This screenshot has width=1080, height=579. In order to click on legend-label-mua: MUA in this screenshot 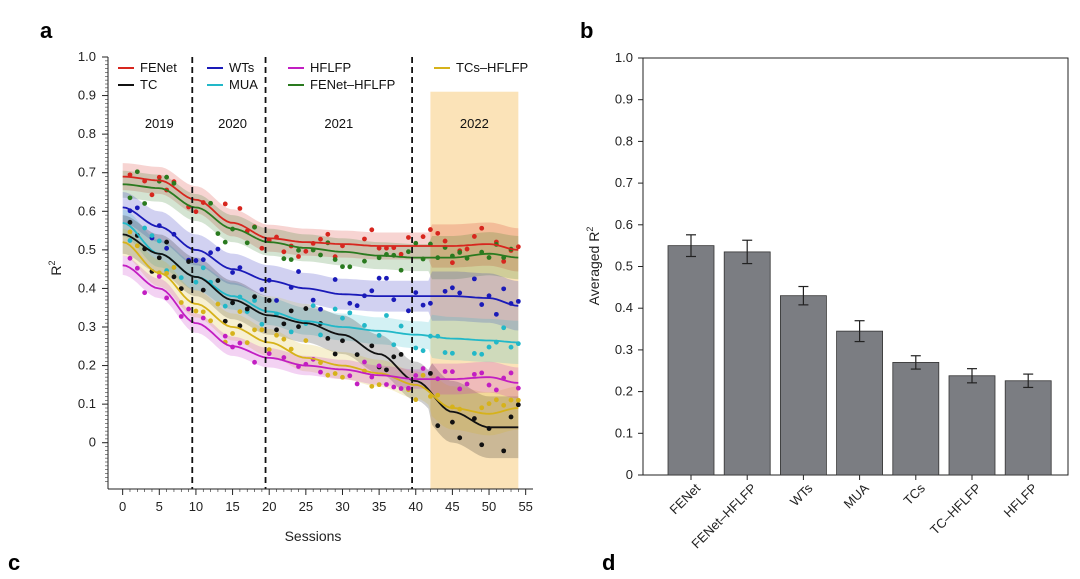, I will do `click(243, 84)`.